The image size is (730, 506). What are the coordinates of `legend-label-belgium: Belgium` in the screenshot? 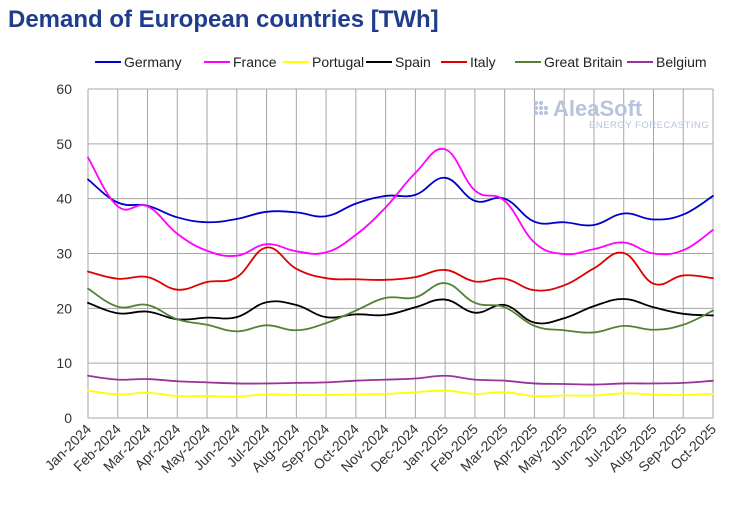 It's located at (681, 62).